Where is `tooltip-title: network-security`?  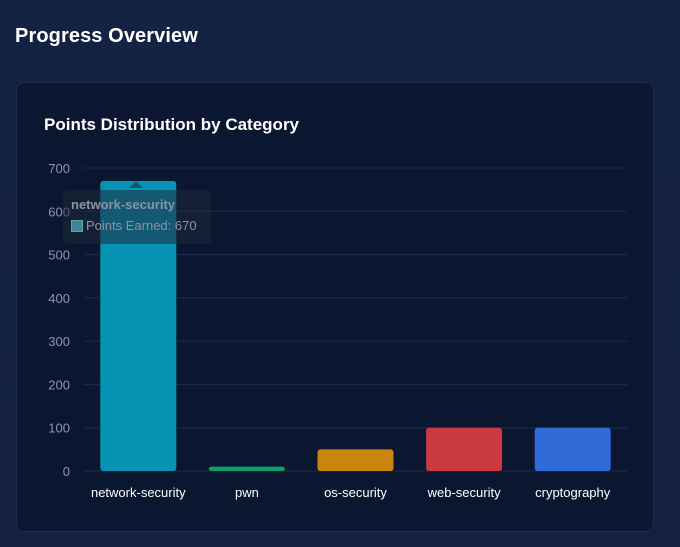
tooltip-title: network-security is located at coordinates (123, 204).